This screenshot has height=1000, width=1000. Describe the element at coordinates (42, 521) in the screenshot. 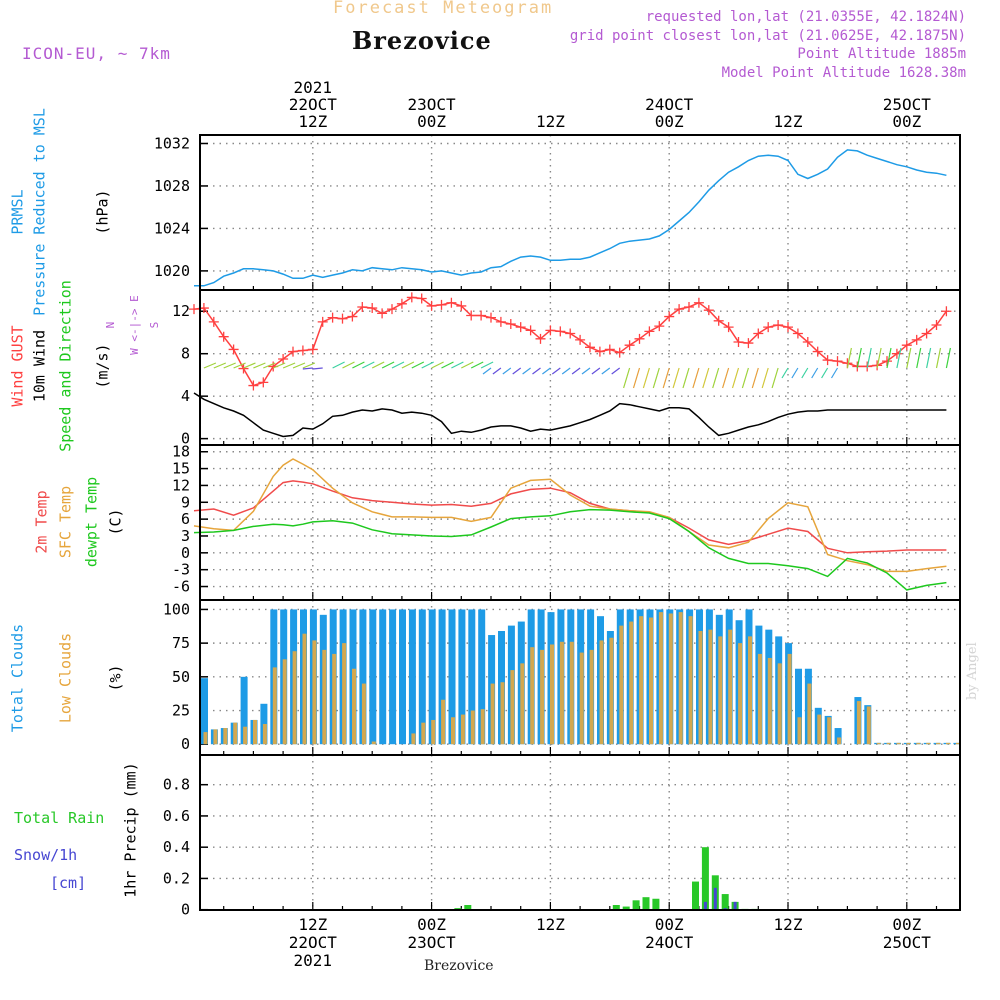

I see `y-axis-label: 2m Temp` at that location.